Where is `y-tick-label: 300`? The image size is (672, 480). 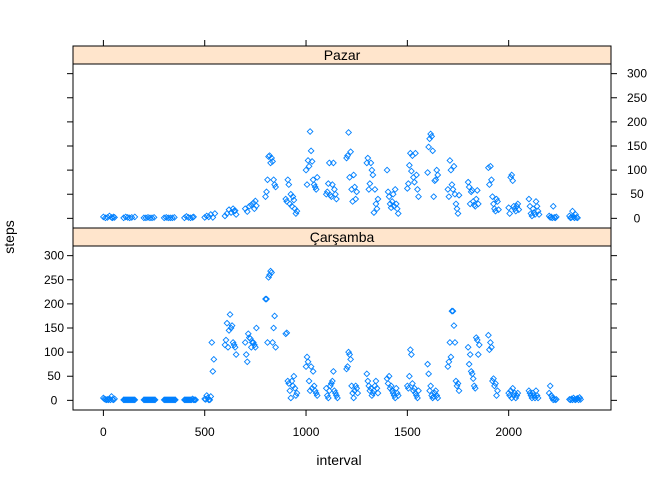
y-tick-label: 300 is located at coordinates (54, 256).